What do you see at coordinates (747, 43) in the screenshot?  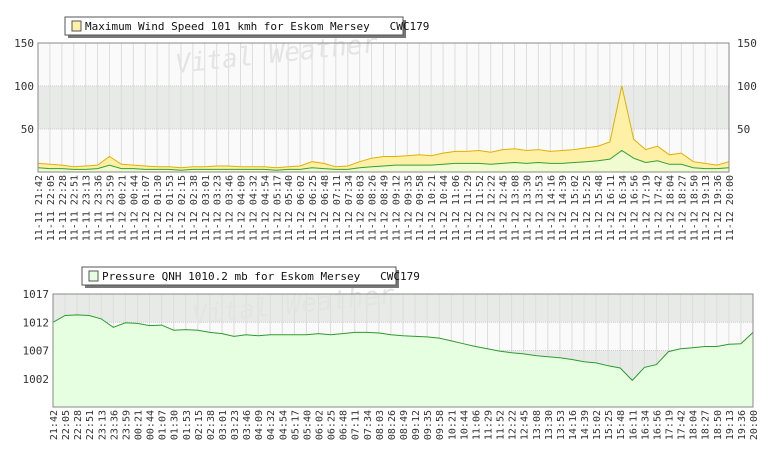 I see `y-tick-label-right: 150` at bounding box center [747, 43].